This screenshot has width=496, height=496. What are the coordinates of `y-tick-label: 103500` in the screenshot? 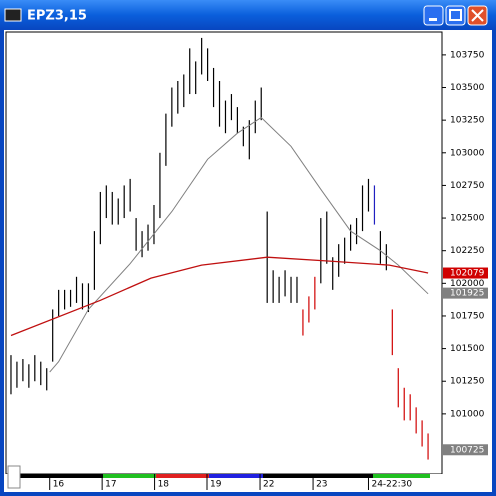 It's located at (467, 88).